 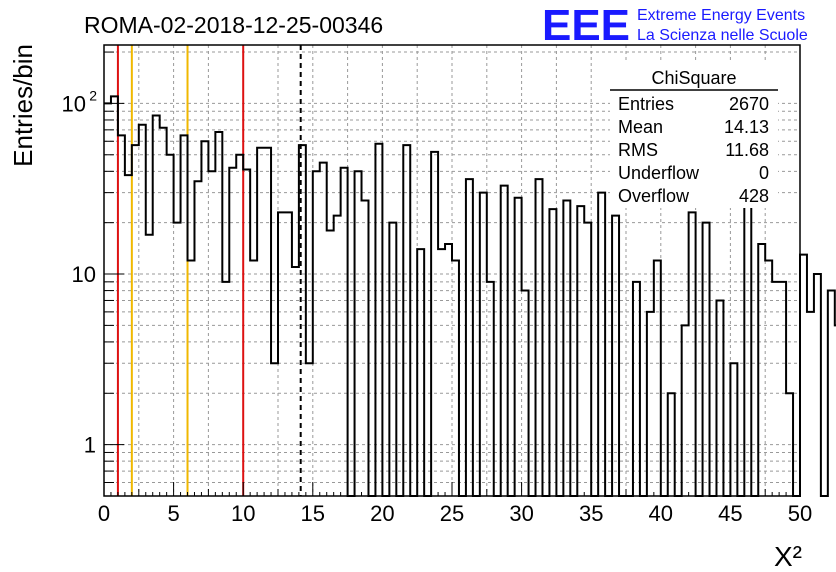 I want to click on y-tick-label-exponent: 2, so click(x=93, y=95).